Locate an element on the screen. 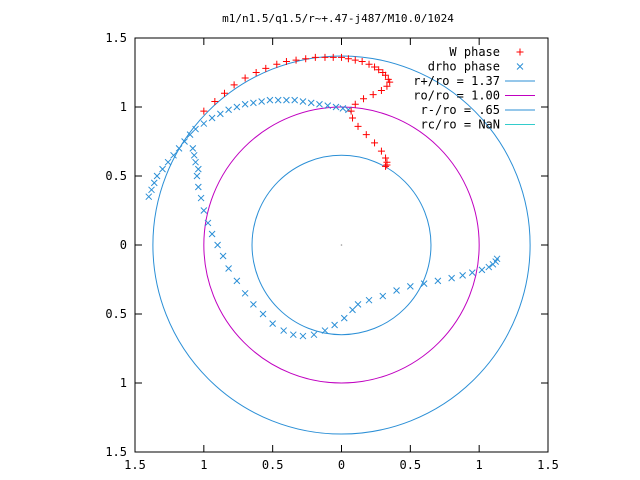 The image size is (640, 480). y-tick-label: 0 is located at coordinates (123, 245).